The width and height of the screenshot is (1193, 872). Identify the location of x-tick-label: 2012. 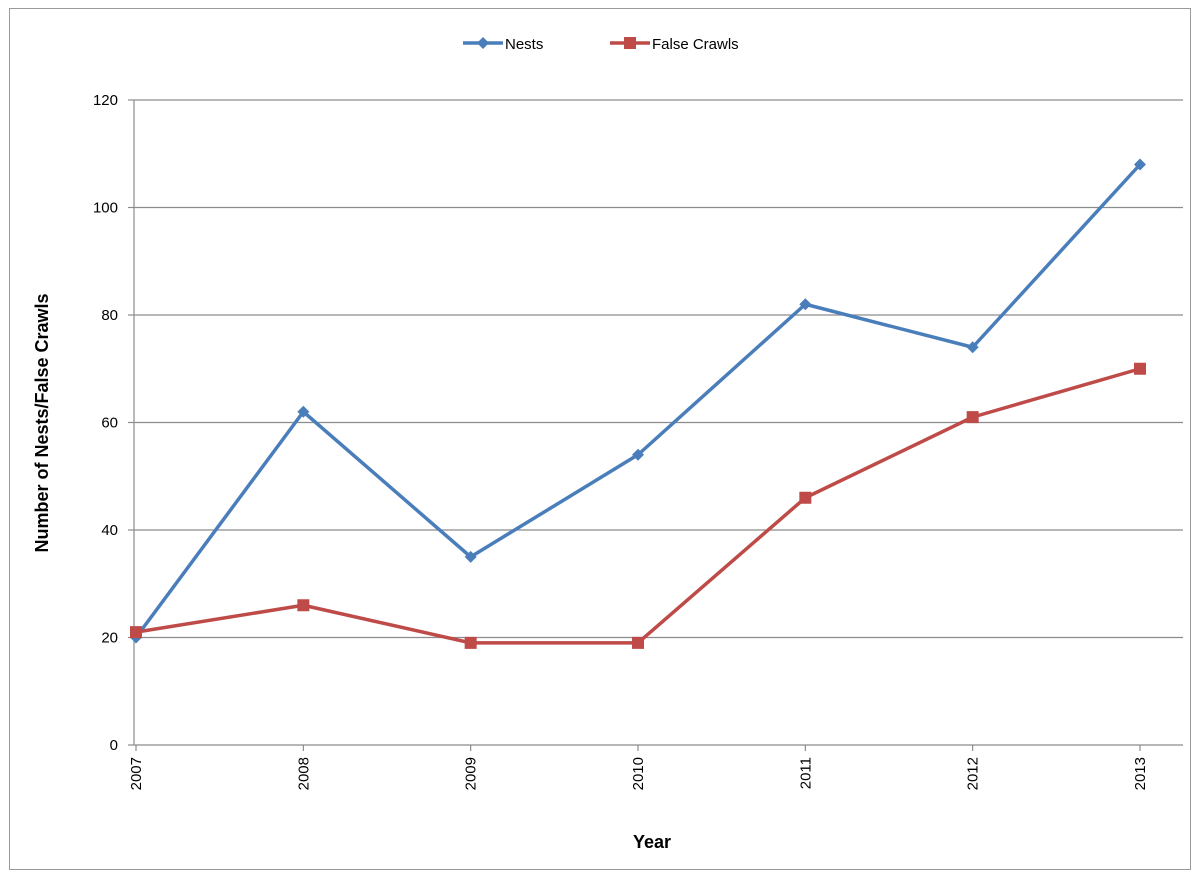
(973, 773).